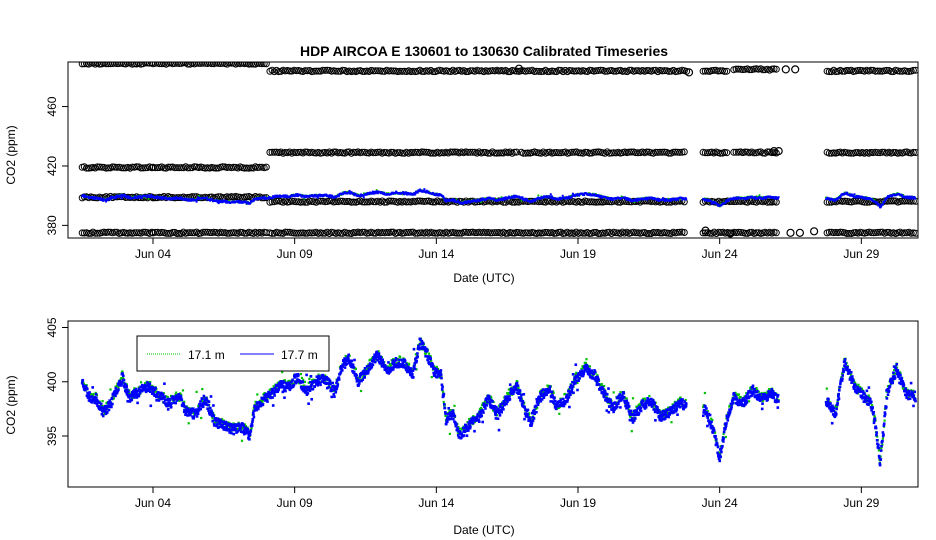 This screenshot has width=936, height=540. What do you see at coordinates (795, 69) in the screenshot?
I see `stray-point` at bounding box center [795, 69].